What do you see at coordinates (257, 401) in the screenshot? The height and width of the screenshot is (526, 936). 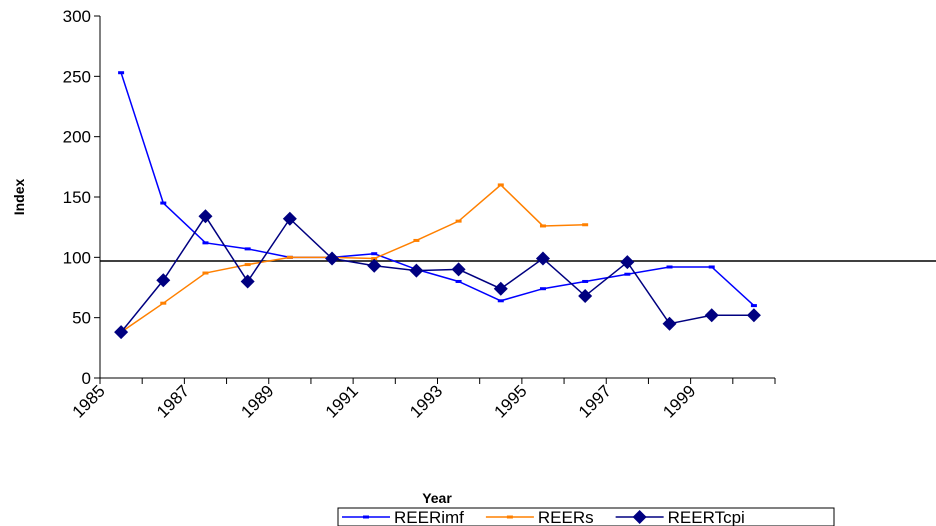 I see `x-tick-label: 1989` at bounding box center [257, 401].